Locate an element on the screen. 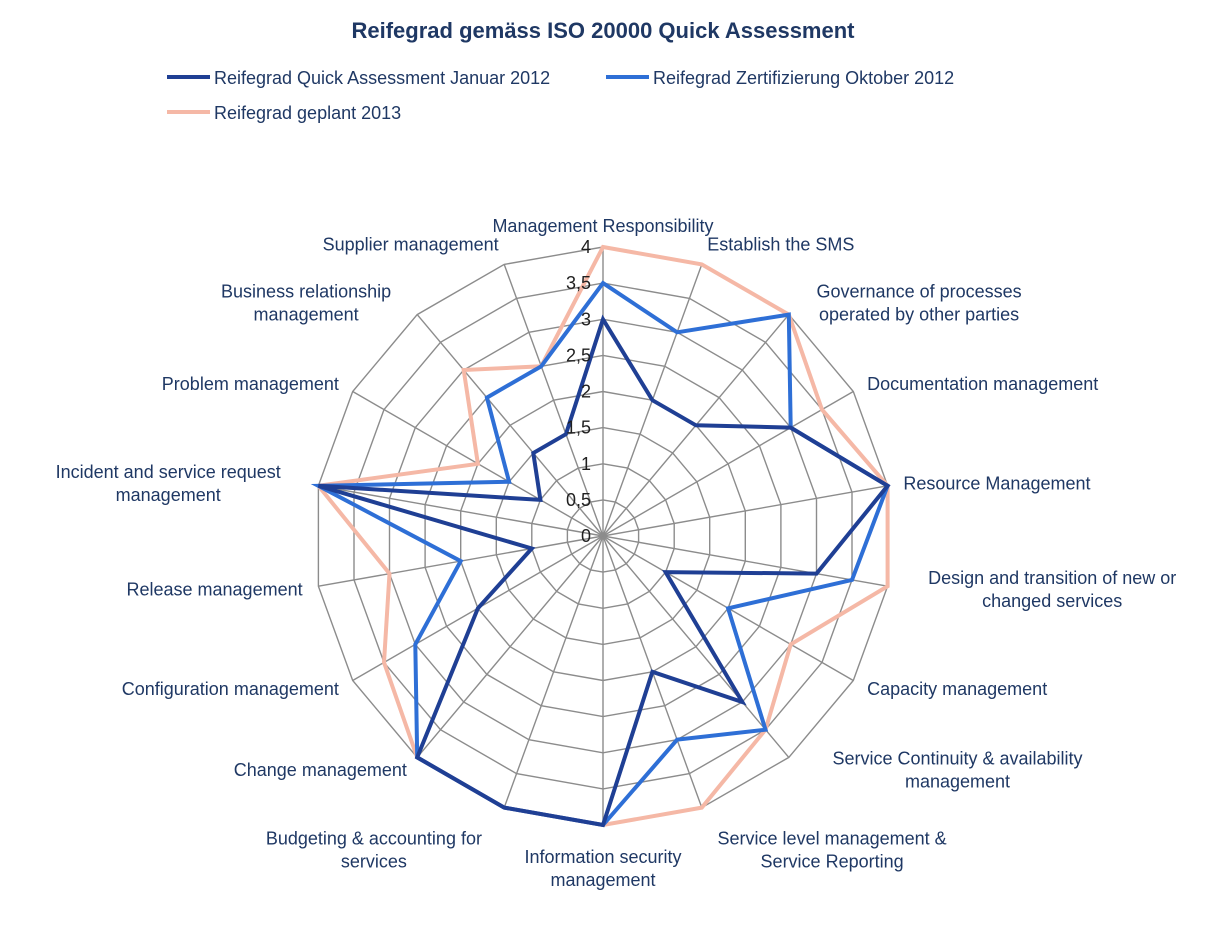  legend-label-0: Reifegrad Quick Assessment Januar 2012 is located at coordinates (382, 78).